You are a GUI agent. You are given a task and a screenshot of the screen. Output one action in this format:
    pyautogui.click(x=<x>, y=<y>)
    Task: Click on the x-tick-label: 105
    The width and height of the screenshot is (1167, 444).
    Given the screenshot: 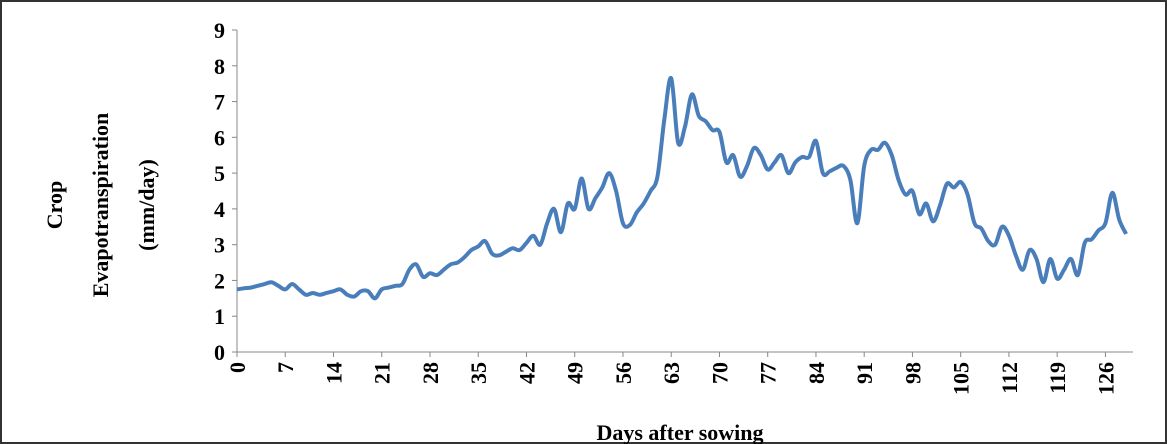 What is the action you would take?
    pyautogui.click(x=961, y=378)
    